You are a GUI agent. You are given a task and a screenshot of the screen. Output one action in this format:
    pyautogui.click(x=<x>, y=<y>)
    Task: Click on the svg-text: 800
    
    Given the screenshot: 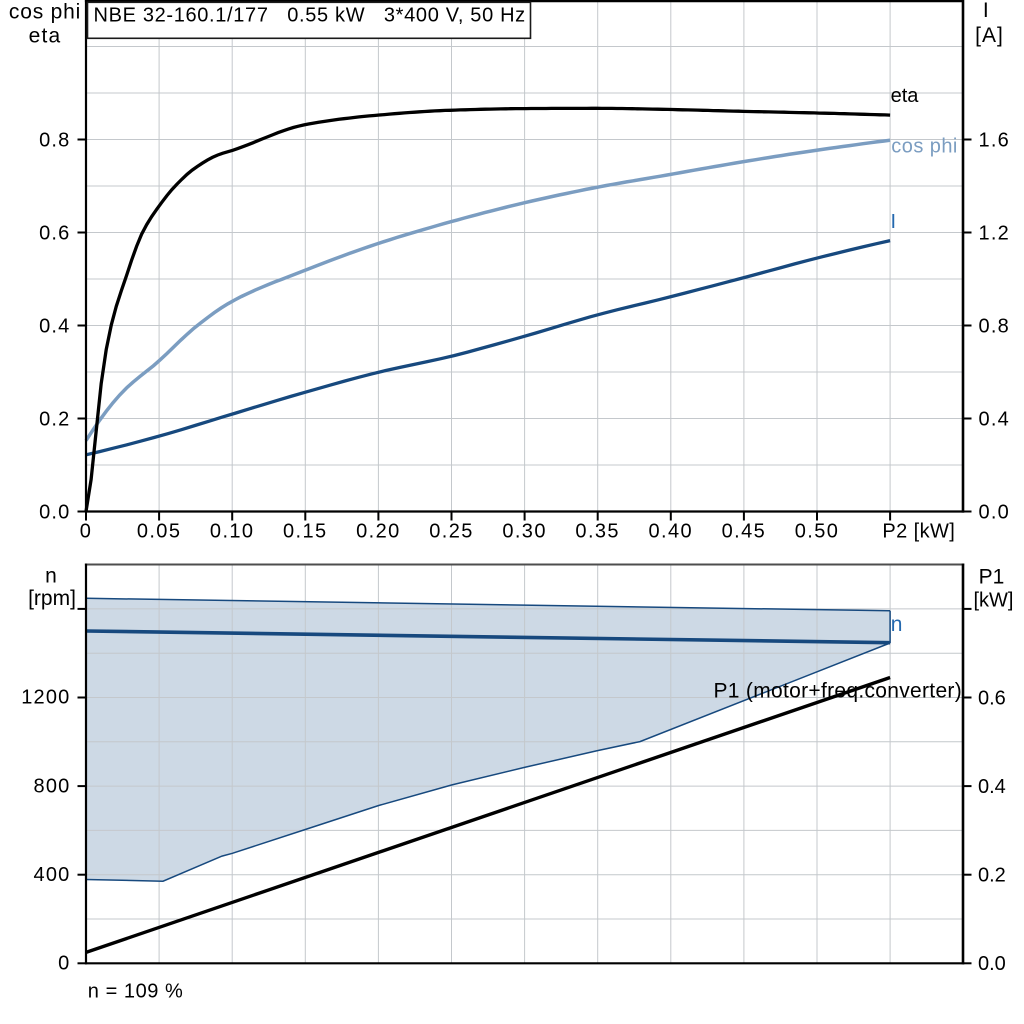 What is the action you would take?
    pyautogui.click(x=52, y=786)
    